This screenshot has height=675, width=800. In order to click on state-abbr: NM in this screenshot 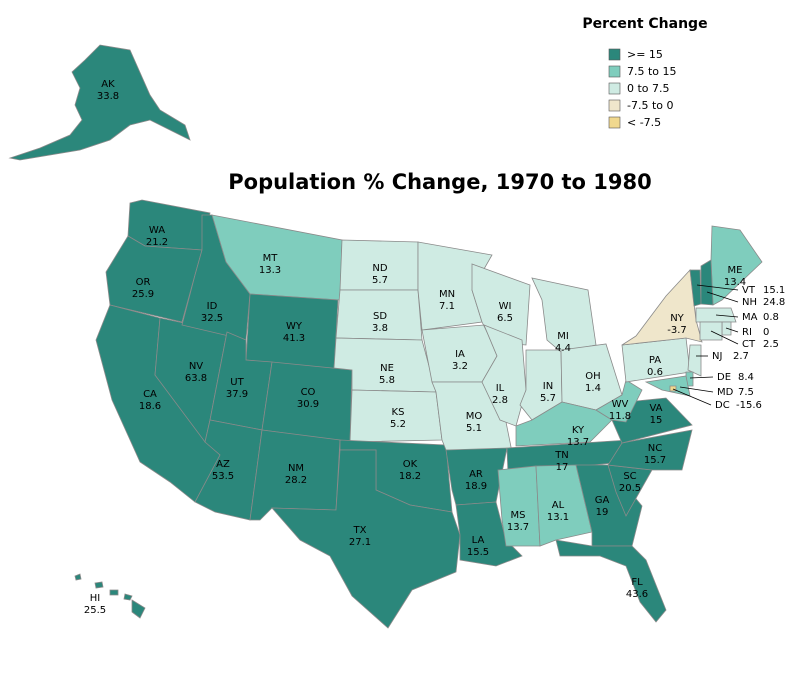, I will do `click(296, 468)`.